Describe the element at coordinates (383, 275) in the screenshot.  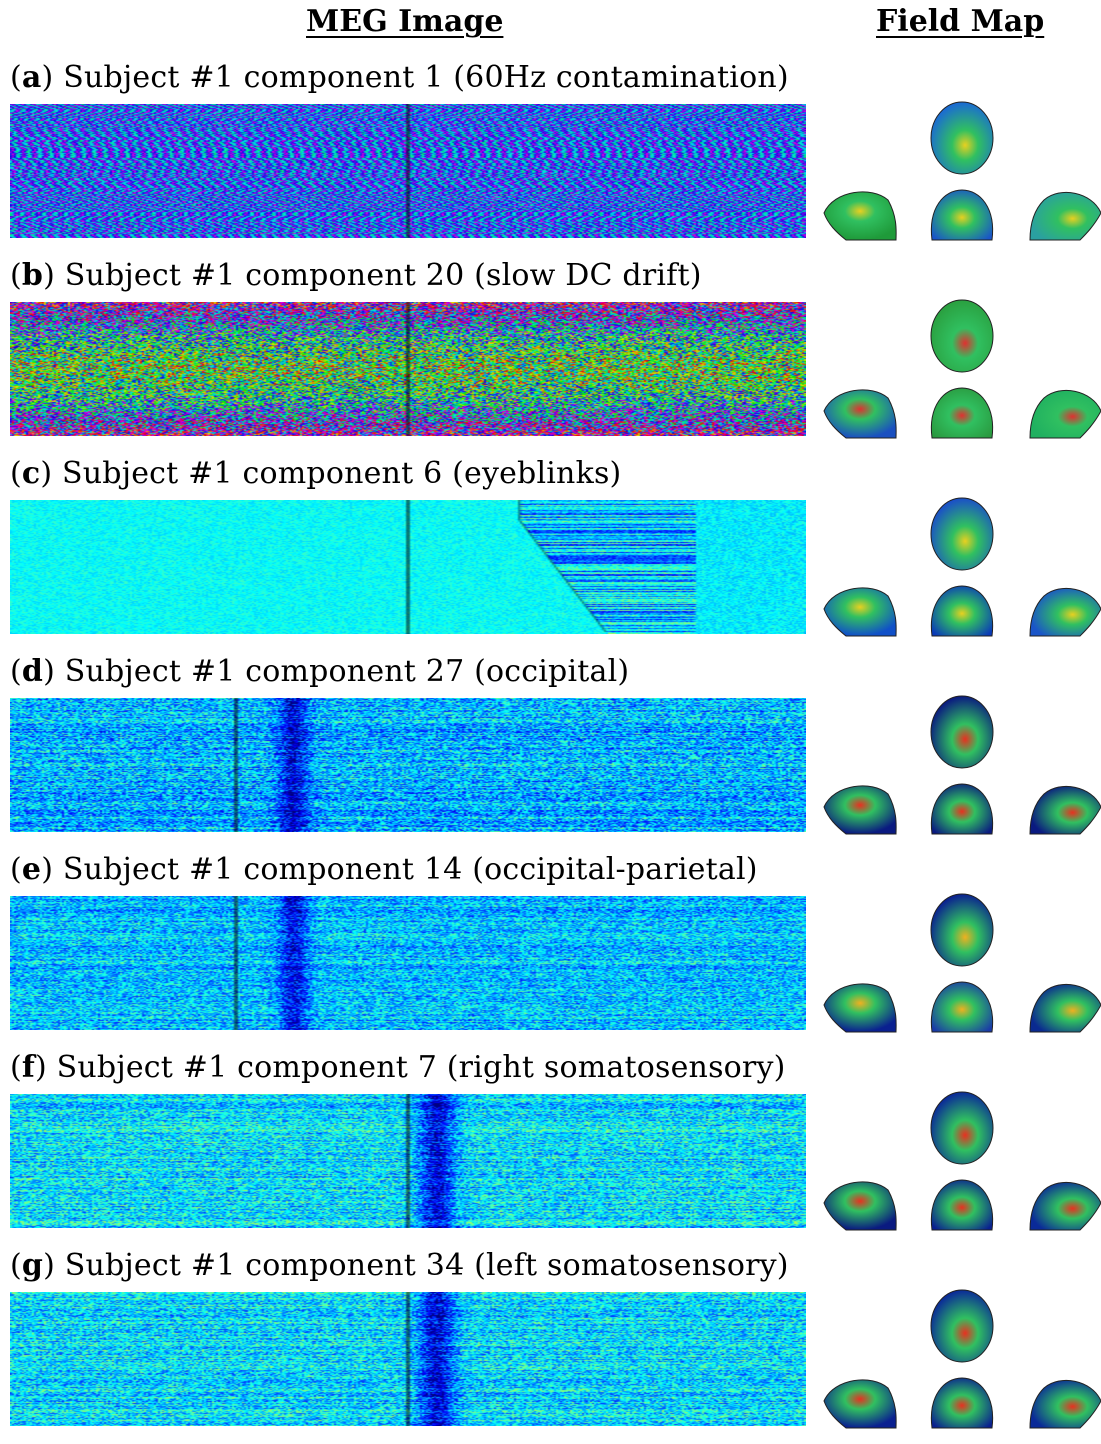
I see `panel-caption-text: Subject #1 component 20 (slow DC drift)` at that location.